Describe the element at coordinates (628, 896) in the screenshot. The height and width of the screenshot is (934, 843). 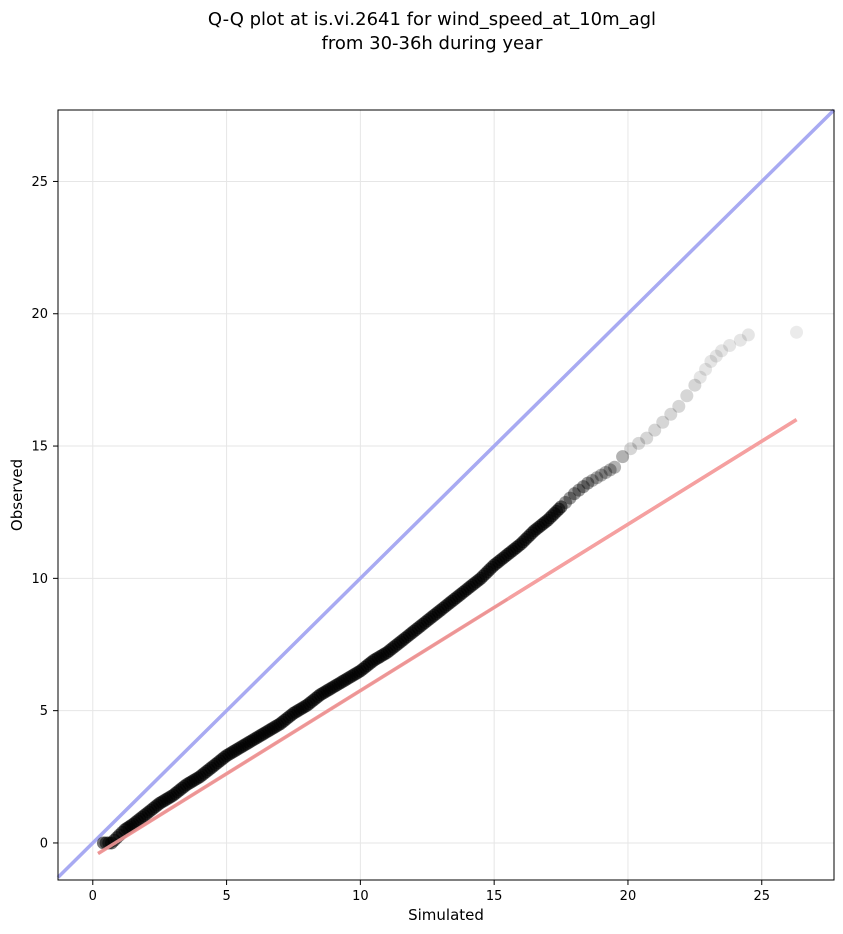
I see `x-tick-label: 20` at that location.